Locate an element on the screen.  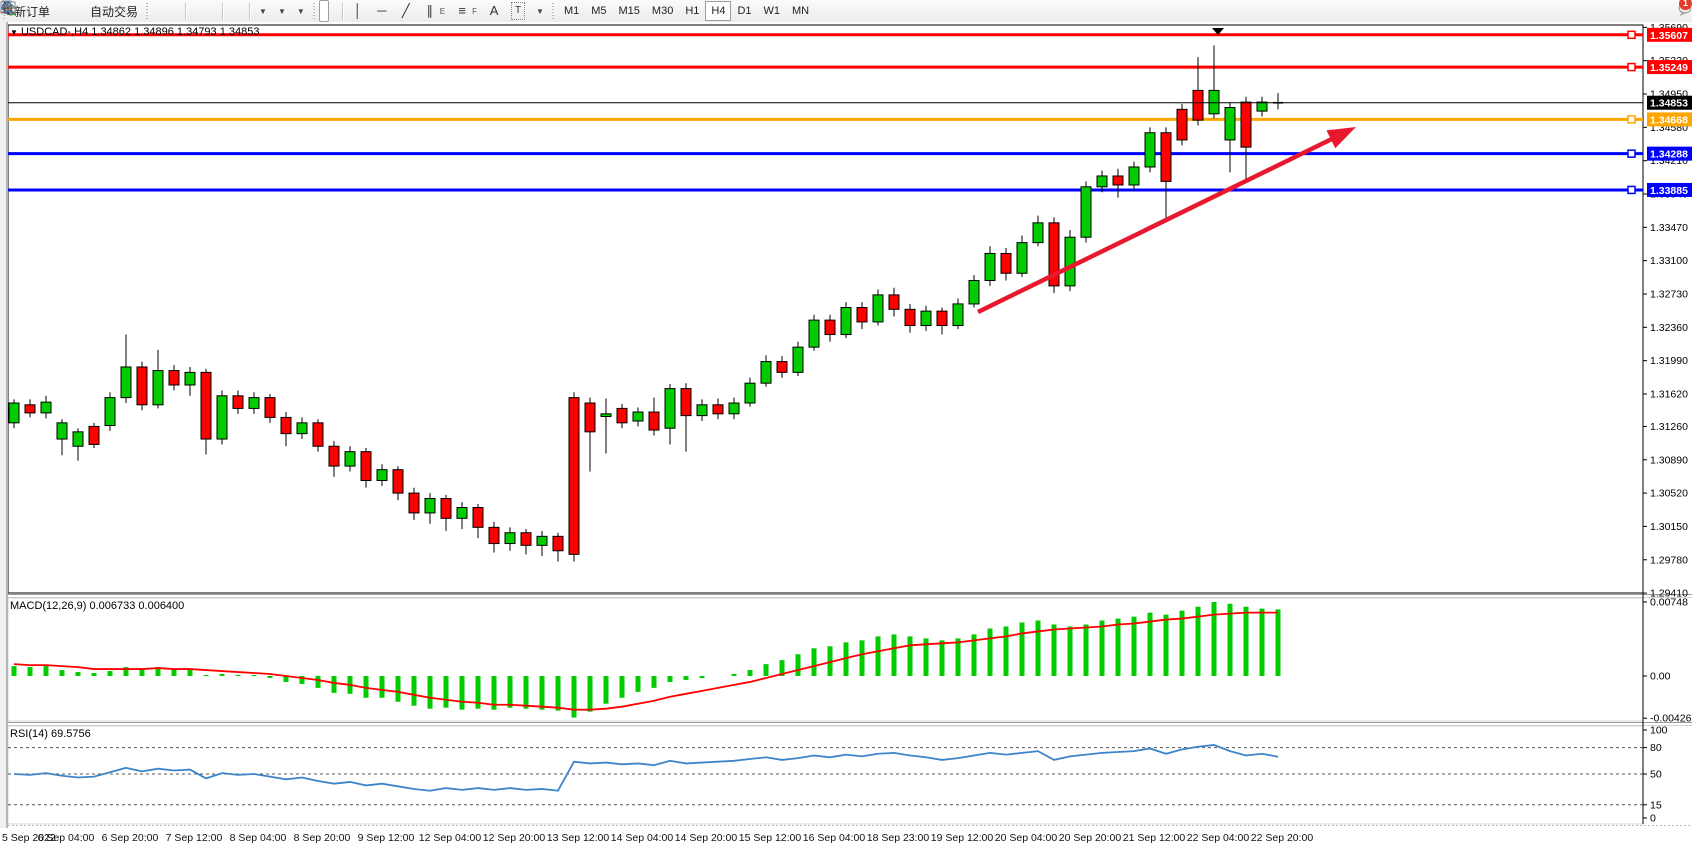
channel-icon-sub: E is located at coordinates (442, 11).